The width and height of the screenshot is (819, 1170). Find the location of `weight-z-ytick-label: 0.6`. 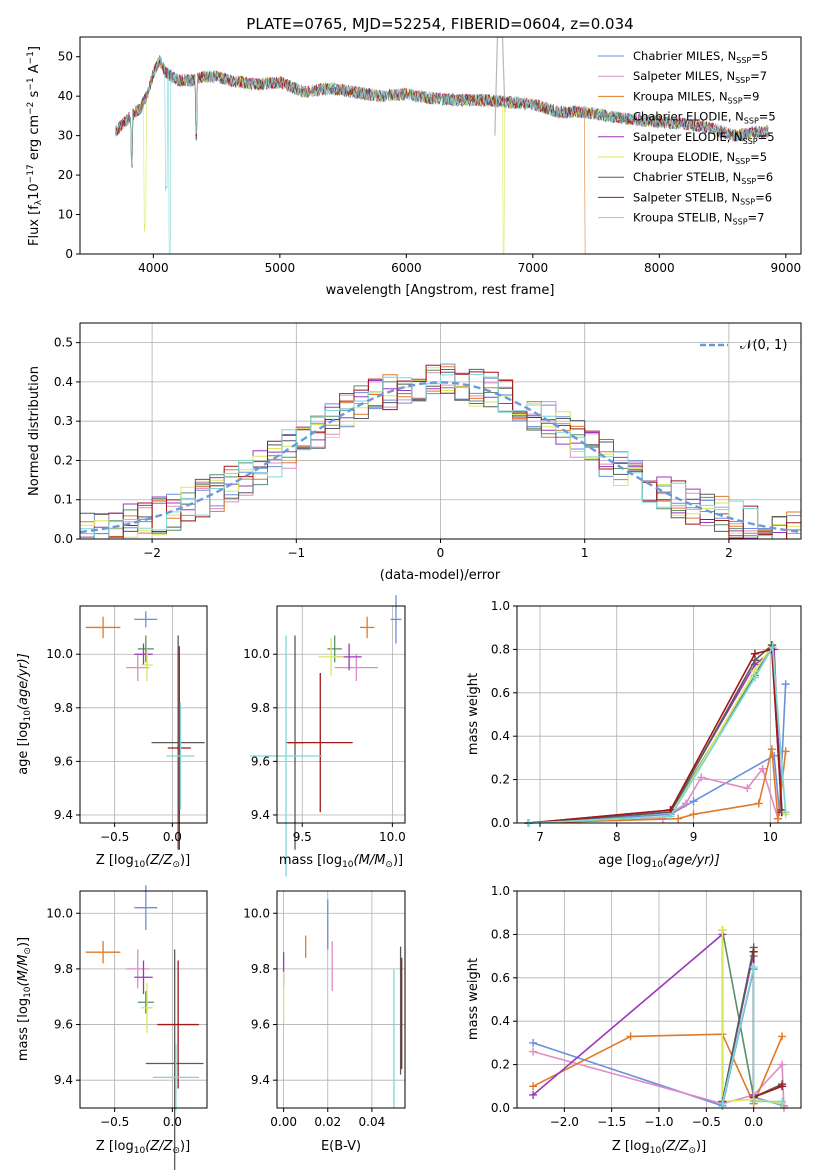

weight-z-ytick-label: 0.6 is located at coordinates (500, 978).